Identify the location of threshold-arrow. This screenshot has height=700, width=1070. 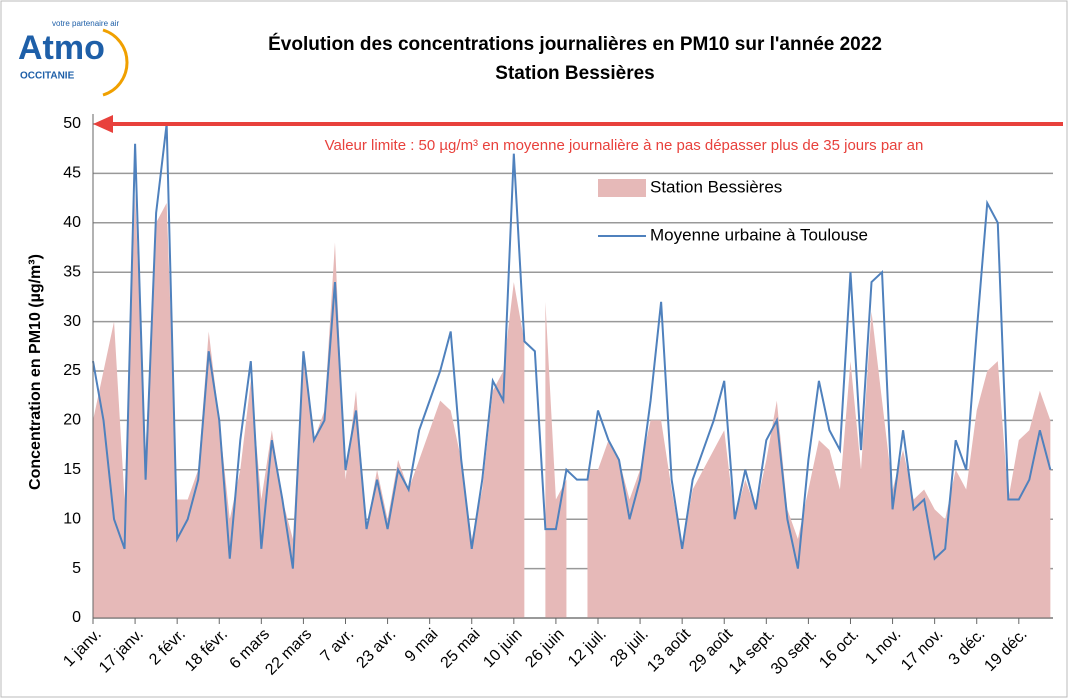
(103, 124).